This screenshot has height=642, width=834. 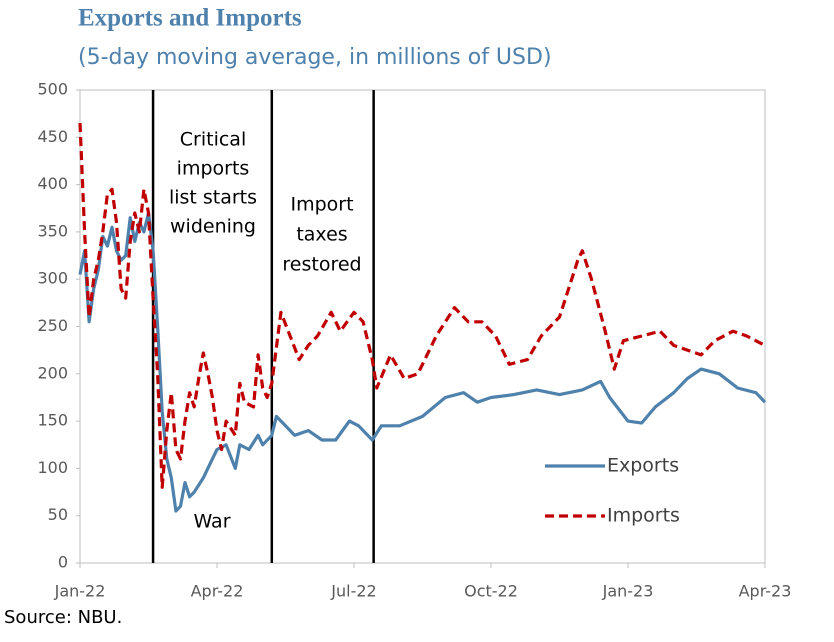 What do you see at coordinates (52, 467) in the screenshot?
I see `y-tick-label: 100` at bounding box center [52, 467].